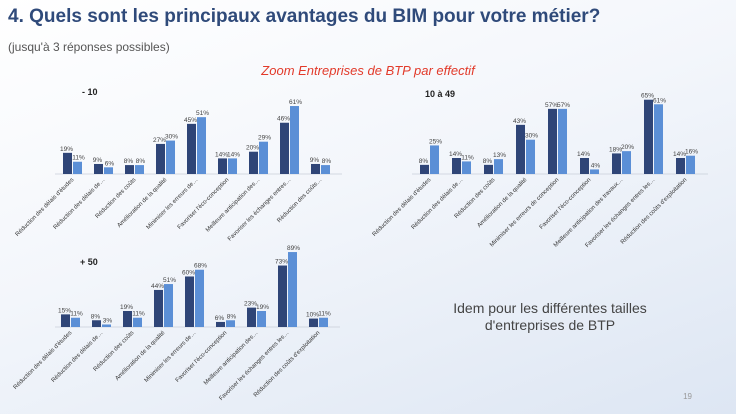 The height and width of the screenshot is (414, 736). I want to click on page-subtitle: (jusqu'à 3 réponses possibles), so click(89, 47).